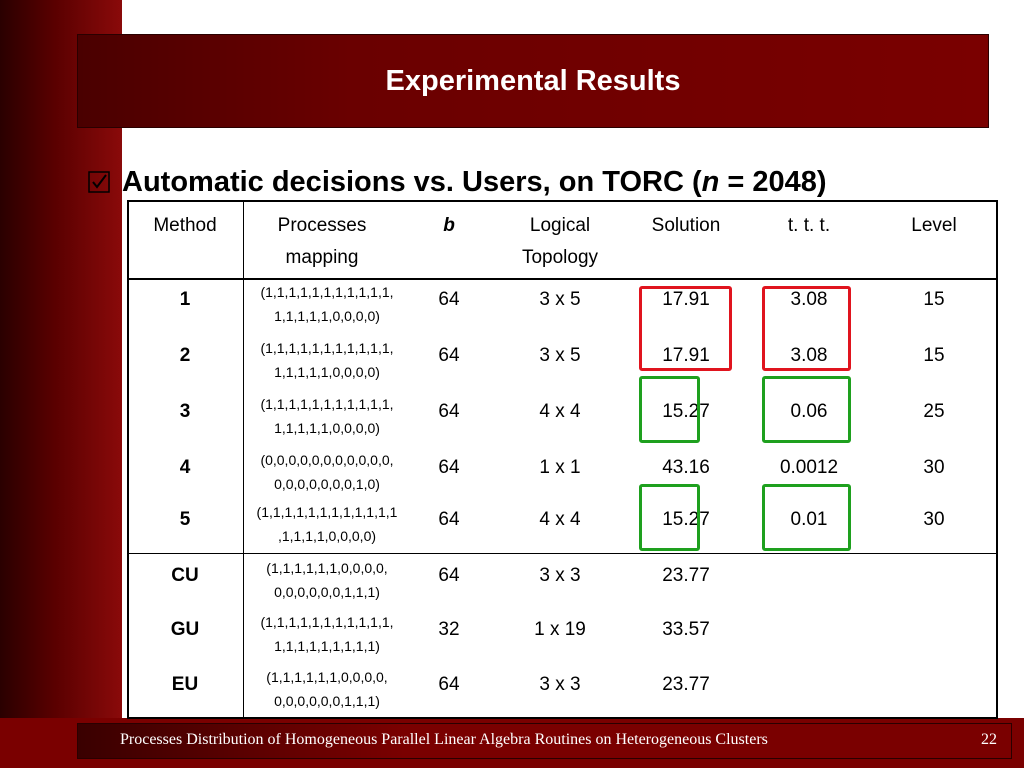 This screenshot has height=768, width=1024. I want to click on header-processes-line2: mapping, so click(322, 257).